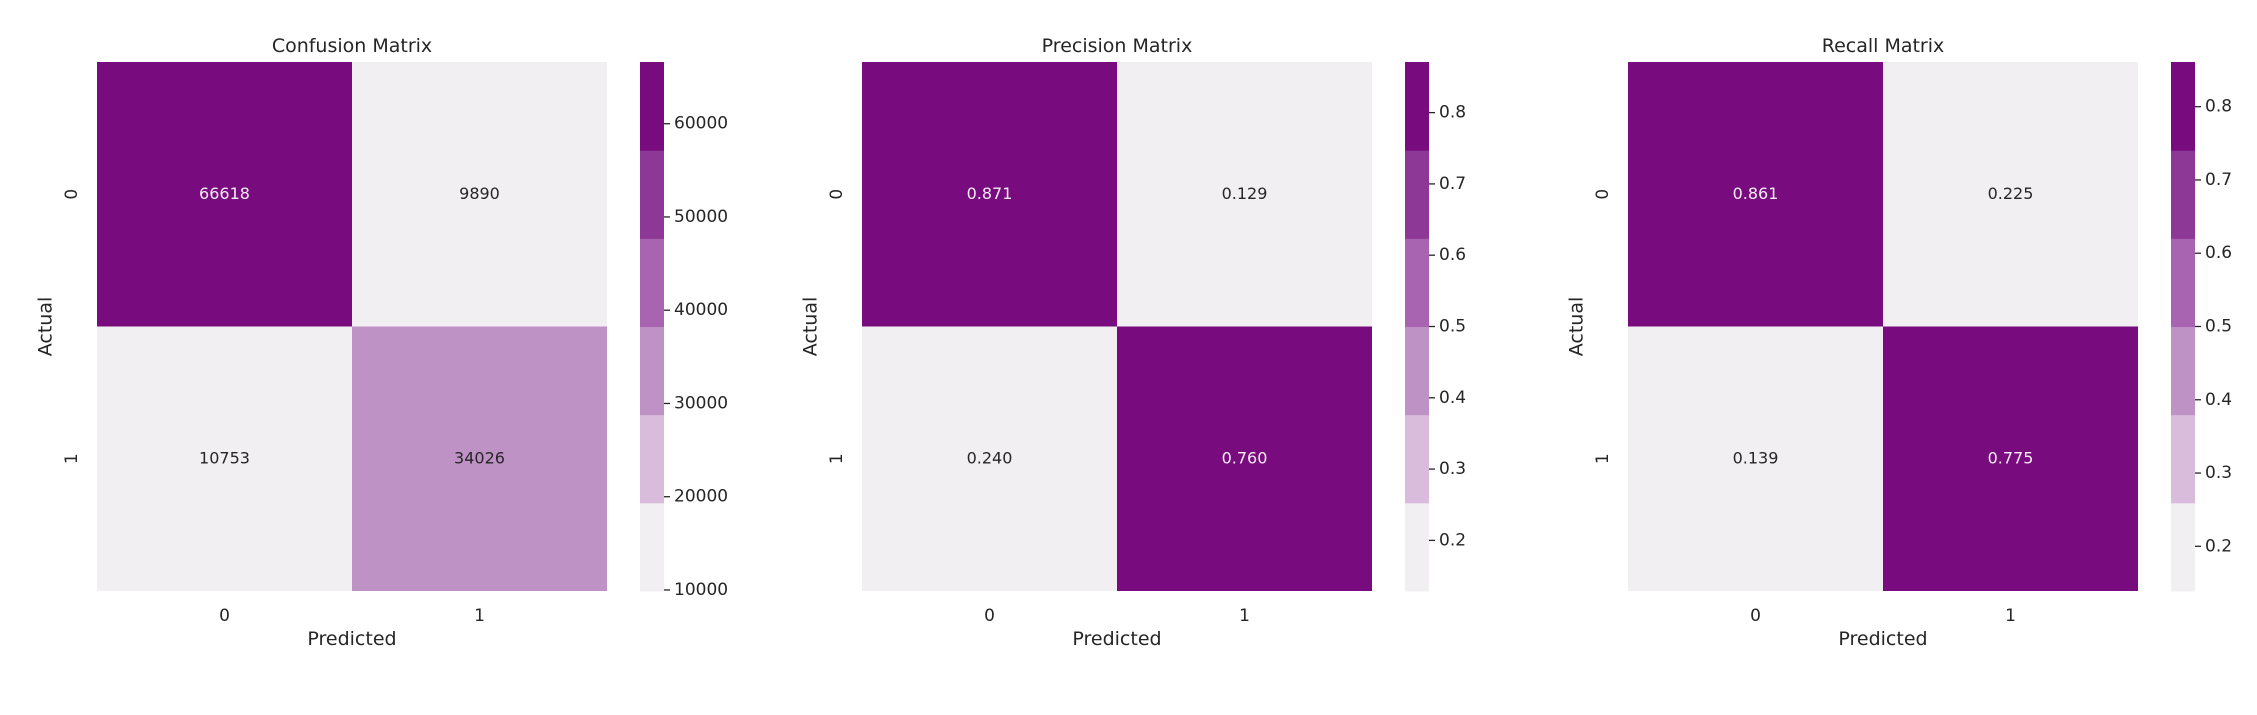 Image resolution: width=2257 pixels, height=715 pixels. I want to click on cell-value-label: 0.139, so click(1756, 457).